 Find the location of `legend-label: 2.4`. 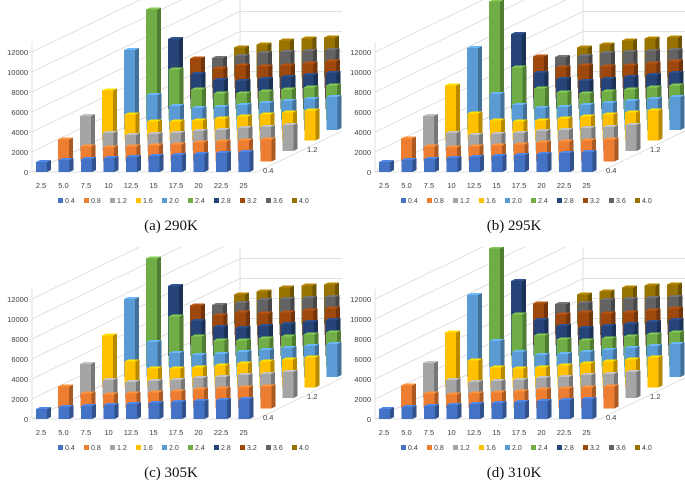

legend-label: 2.4 is located at coordinates (543, 201).